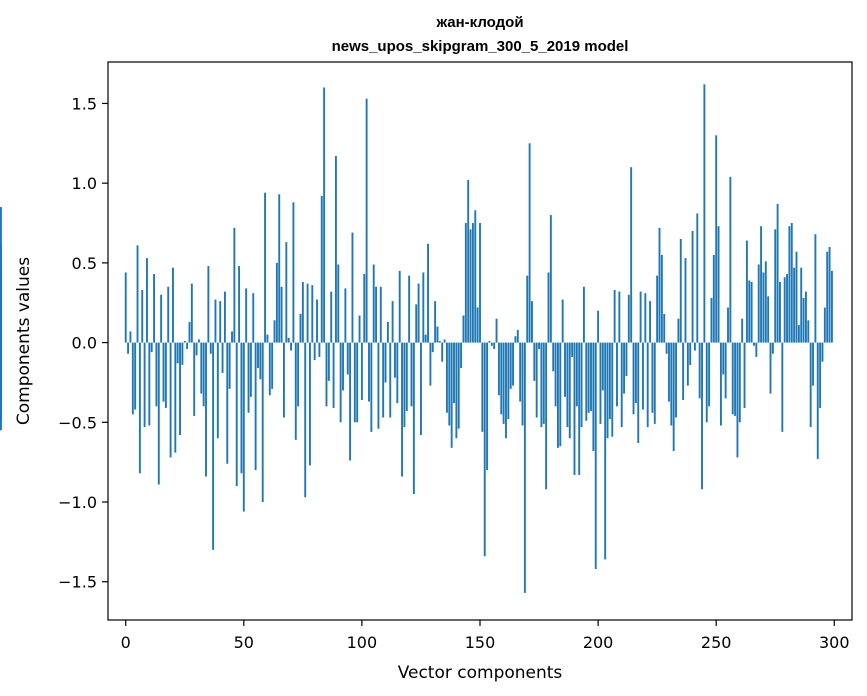 Image resolution: width=867 pixels, height=696 pixels. Describe the element at coordinates (84, 343) in the screenshot. I see `y-tick-label: 0.0` at that location.